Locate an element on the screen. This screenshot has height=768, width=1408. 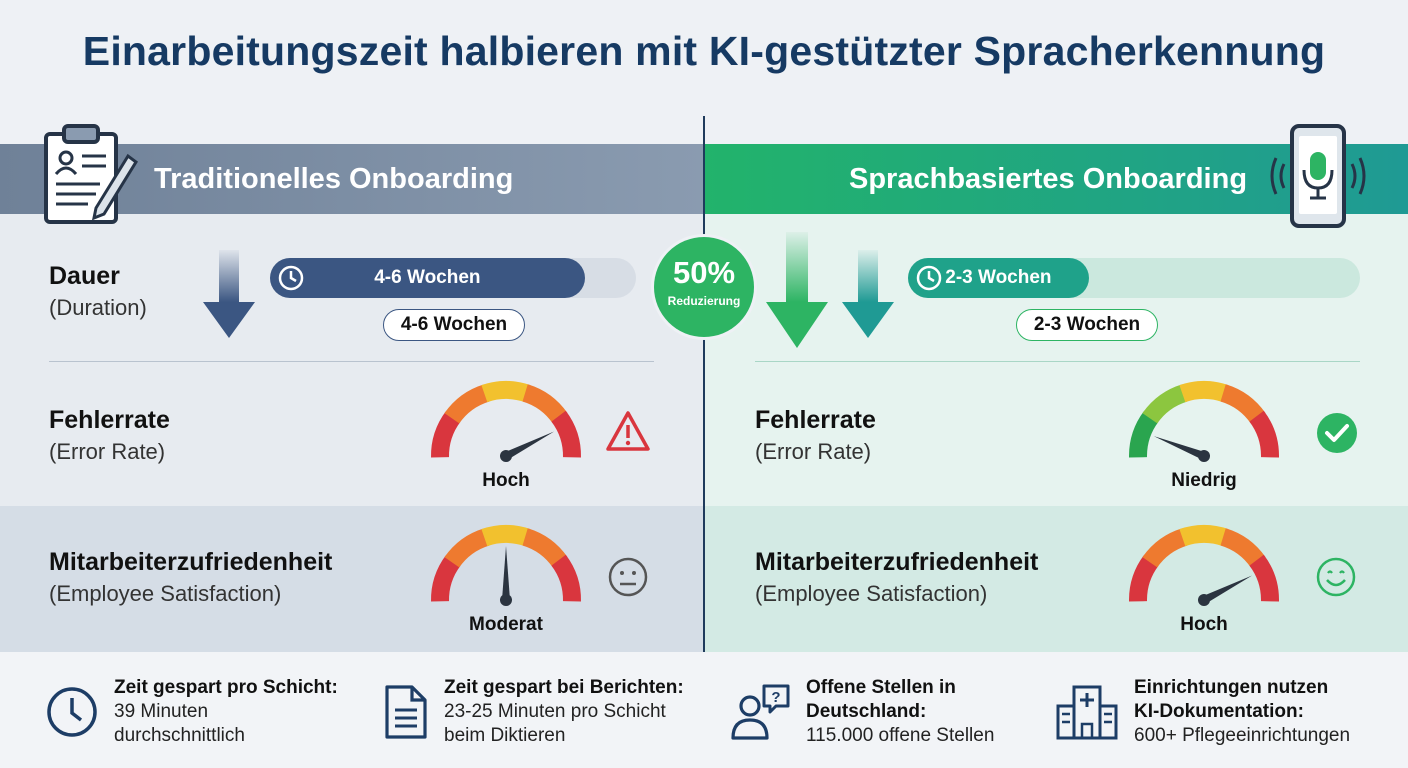
down-arrow-teal-icon is located at coordinates (868, 294).